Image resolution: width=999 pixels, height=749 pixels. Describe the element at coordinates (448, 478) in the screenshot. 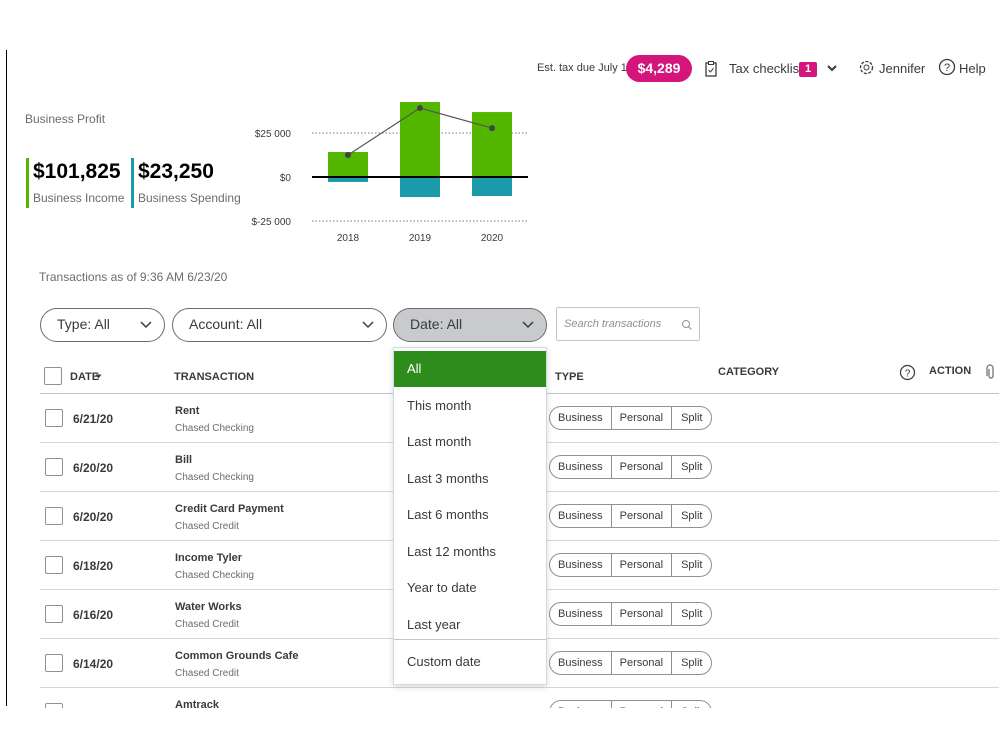

I see `menu-option: Last 3 months` at that location.